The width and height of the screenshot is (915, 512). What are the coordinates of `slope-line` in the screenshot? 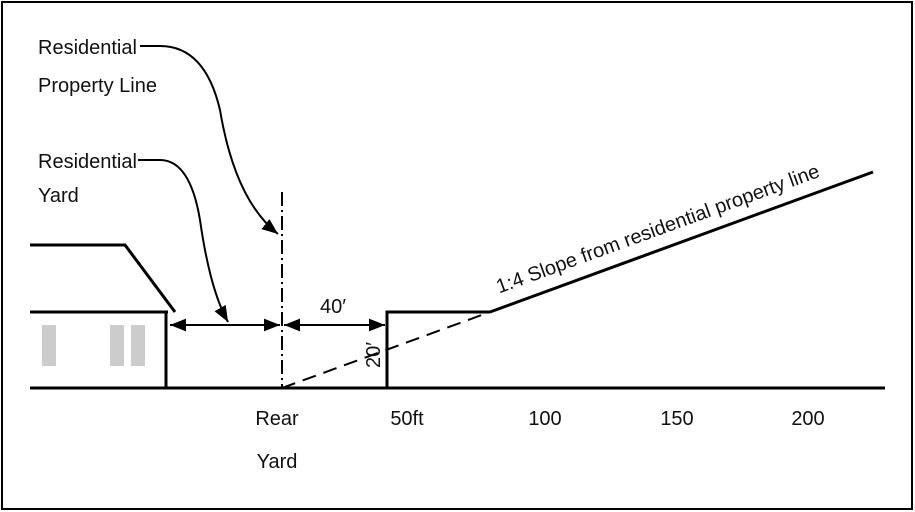 It's located at (681, 242).